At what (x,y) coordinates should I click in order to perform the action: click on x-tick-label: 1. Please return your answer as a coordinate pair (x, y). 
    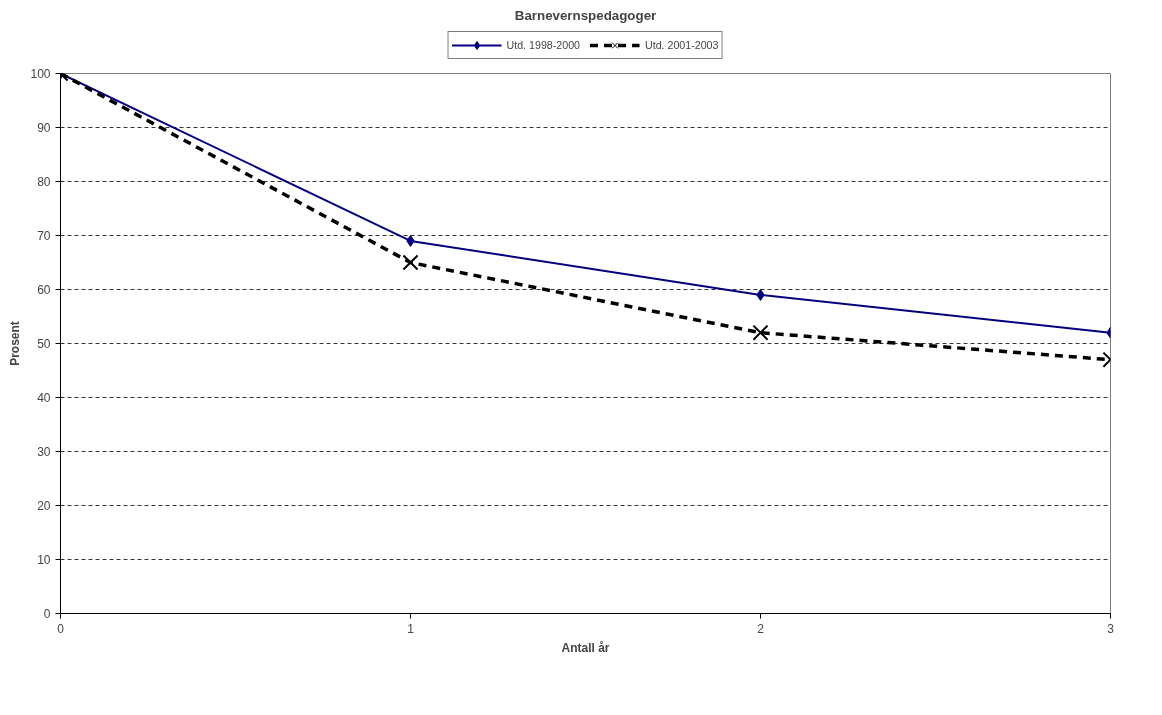
    Looking at the image, I should click on (411, 628).